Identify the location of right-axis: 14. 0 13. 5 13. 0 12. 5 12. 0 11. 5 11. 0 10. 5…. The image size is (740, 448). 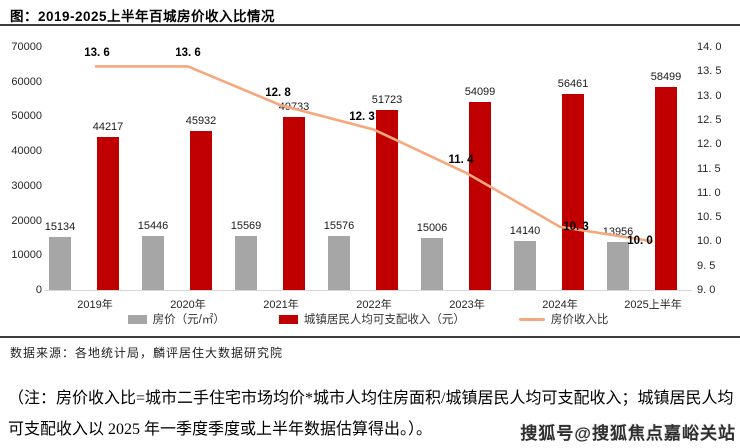
(718, 168).